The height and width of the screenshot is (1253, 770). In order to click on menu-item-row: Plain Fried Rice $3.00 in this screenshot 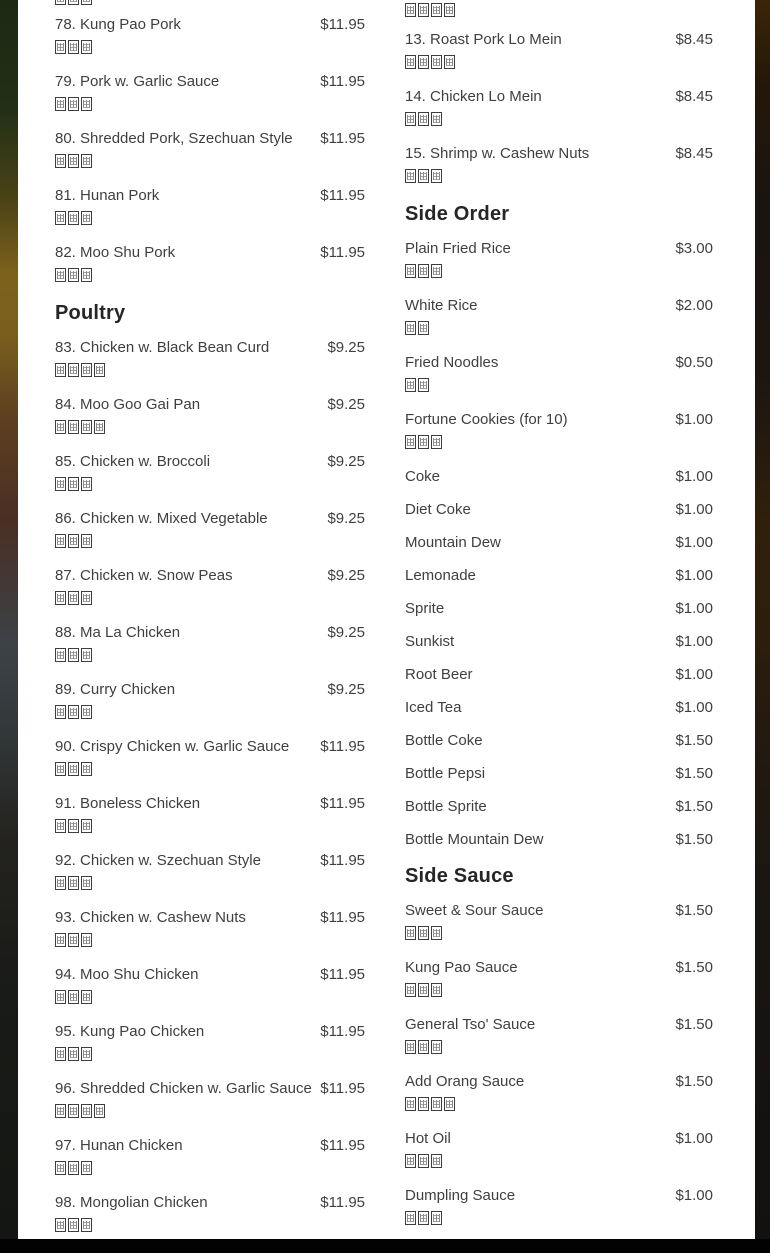, I will do `click(559, 249)`.